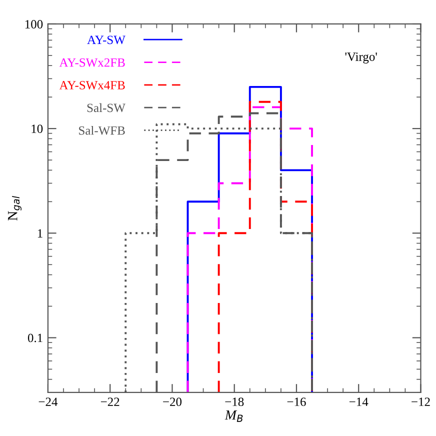 The width and height of the screenshot is (436, 436). I want to click on legend-label: Sal-WFB, so click(102, 130).